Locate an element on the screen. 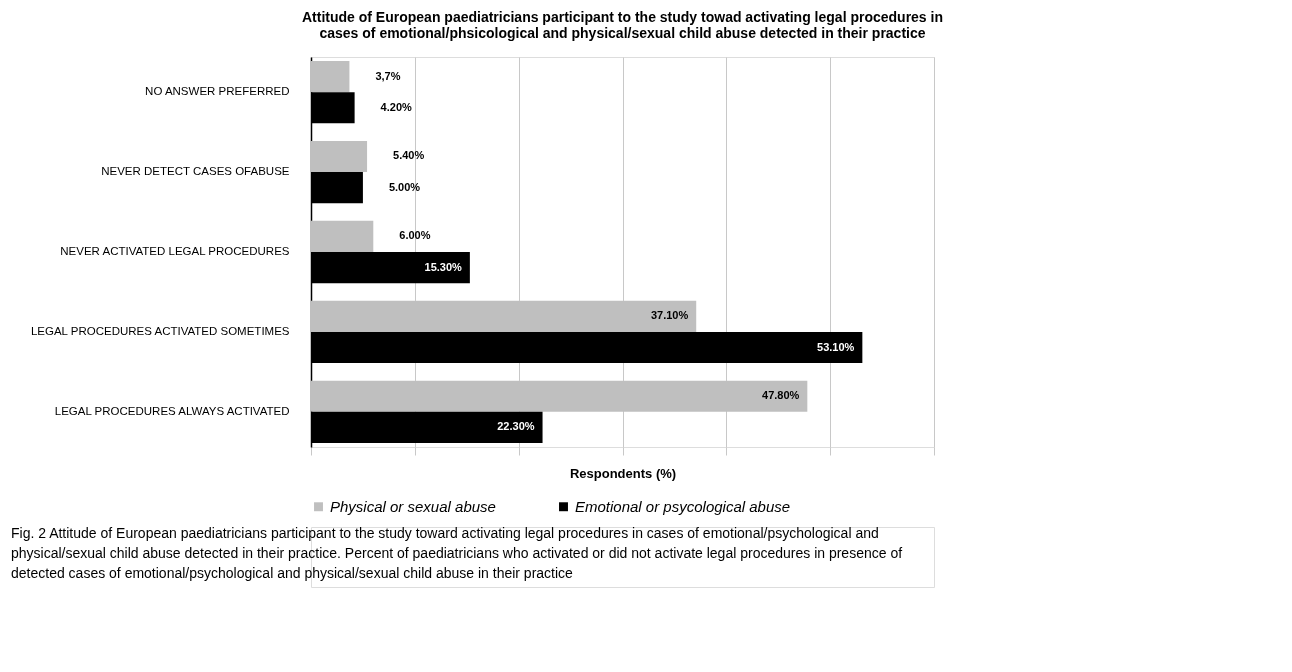  y-tick-label: NO ANSWER PREFERRED is located at coordinates (217, 91).